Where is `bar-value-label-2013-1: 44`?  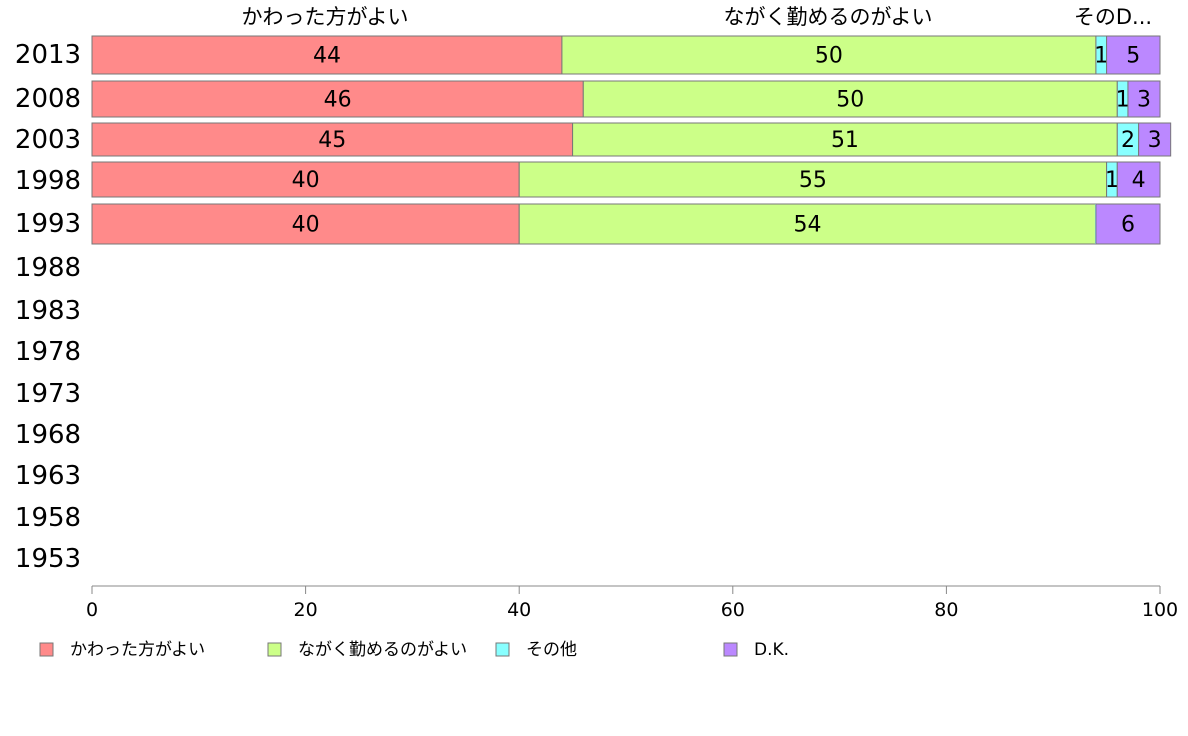
bar-value-label-2013-1: 44 is located at coordinates (327, 56).